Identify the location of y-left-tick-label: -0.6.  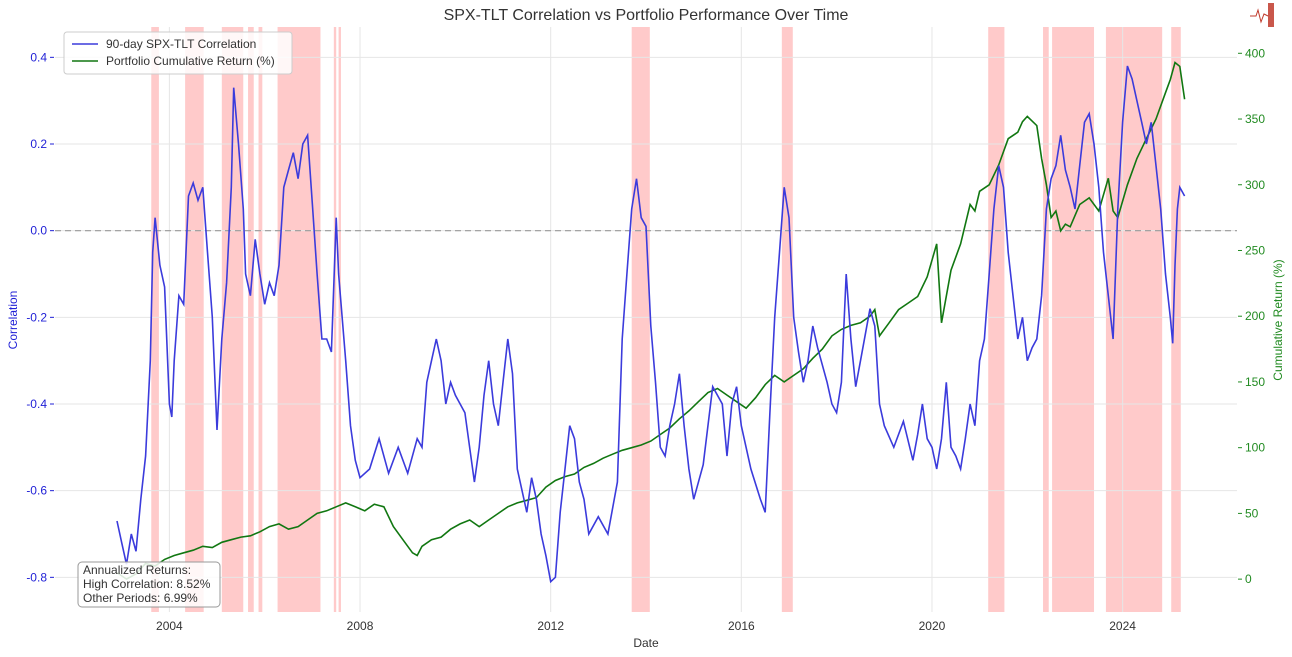
(36, 491).